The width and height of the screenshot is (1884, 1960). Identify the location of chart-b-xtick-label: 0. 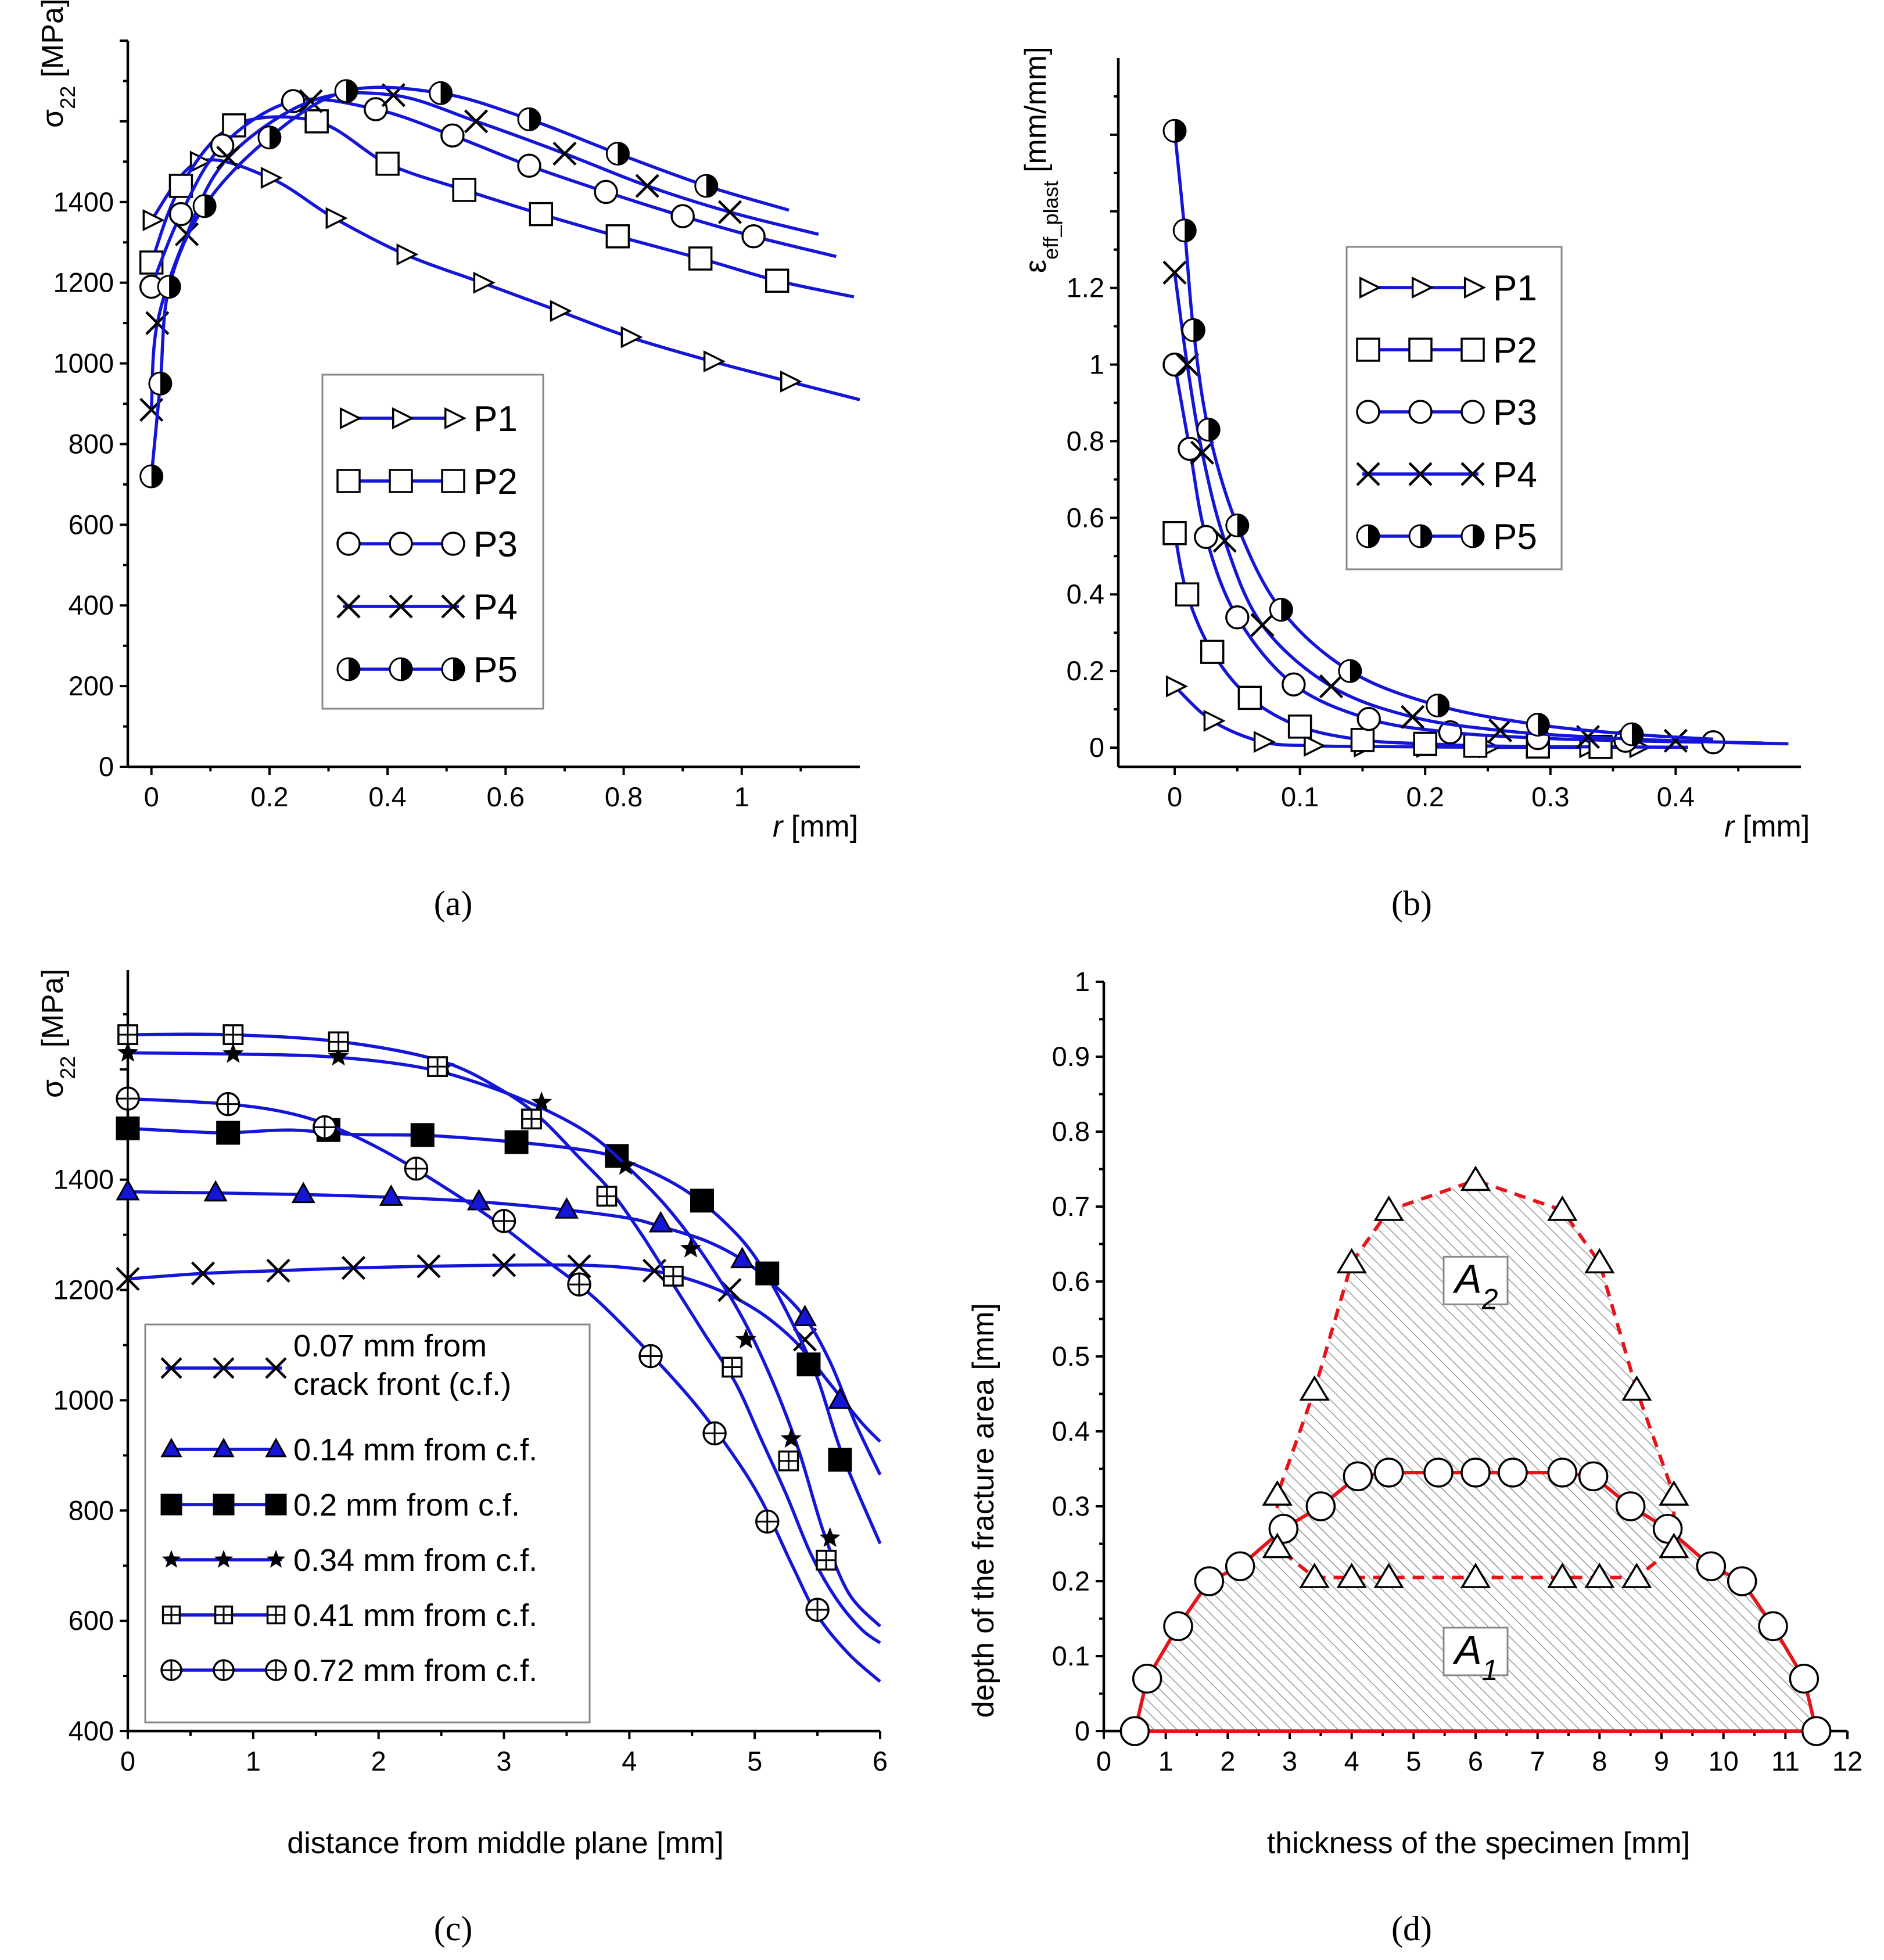
(1174, 797).